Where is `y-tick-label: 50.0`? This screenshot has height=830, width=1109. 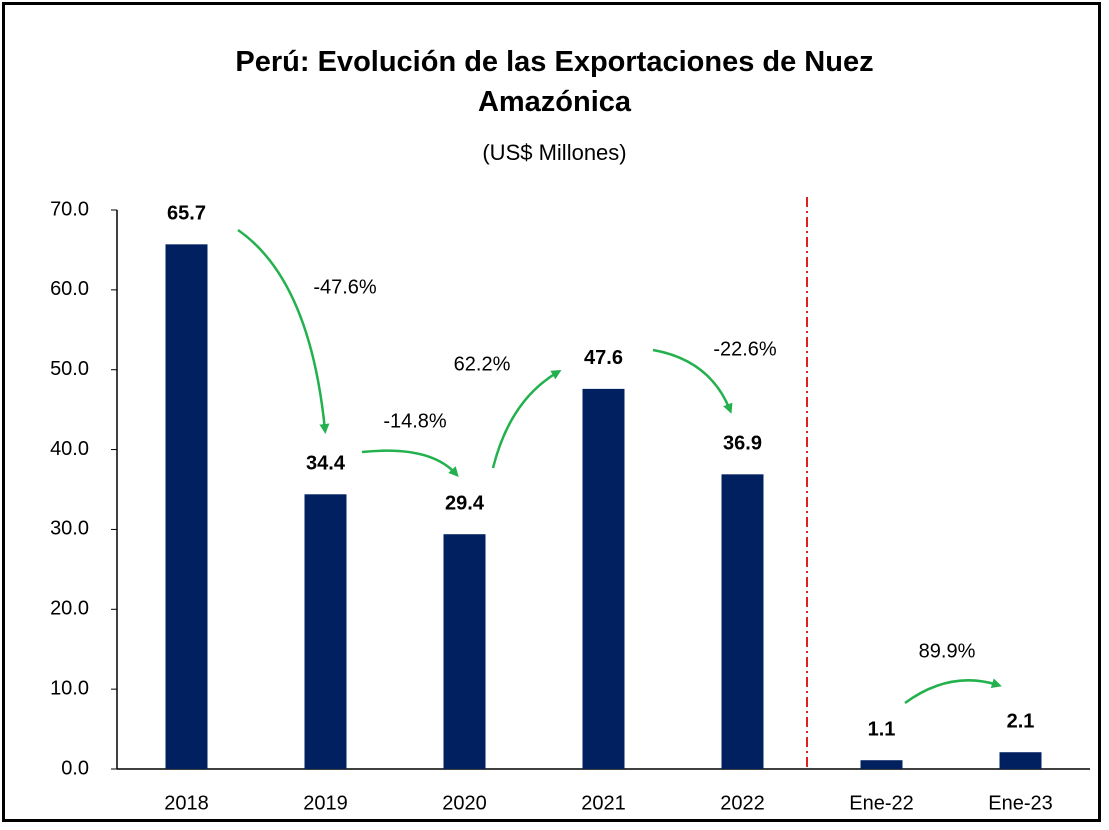 y-tick-label: 50.0 is located at coordinates (69, 369).